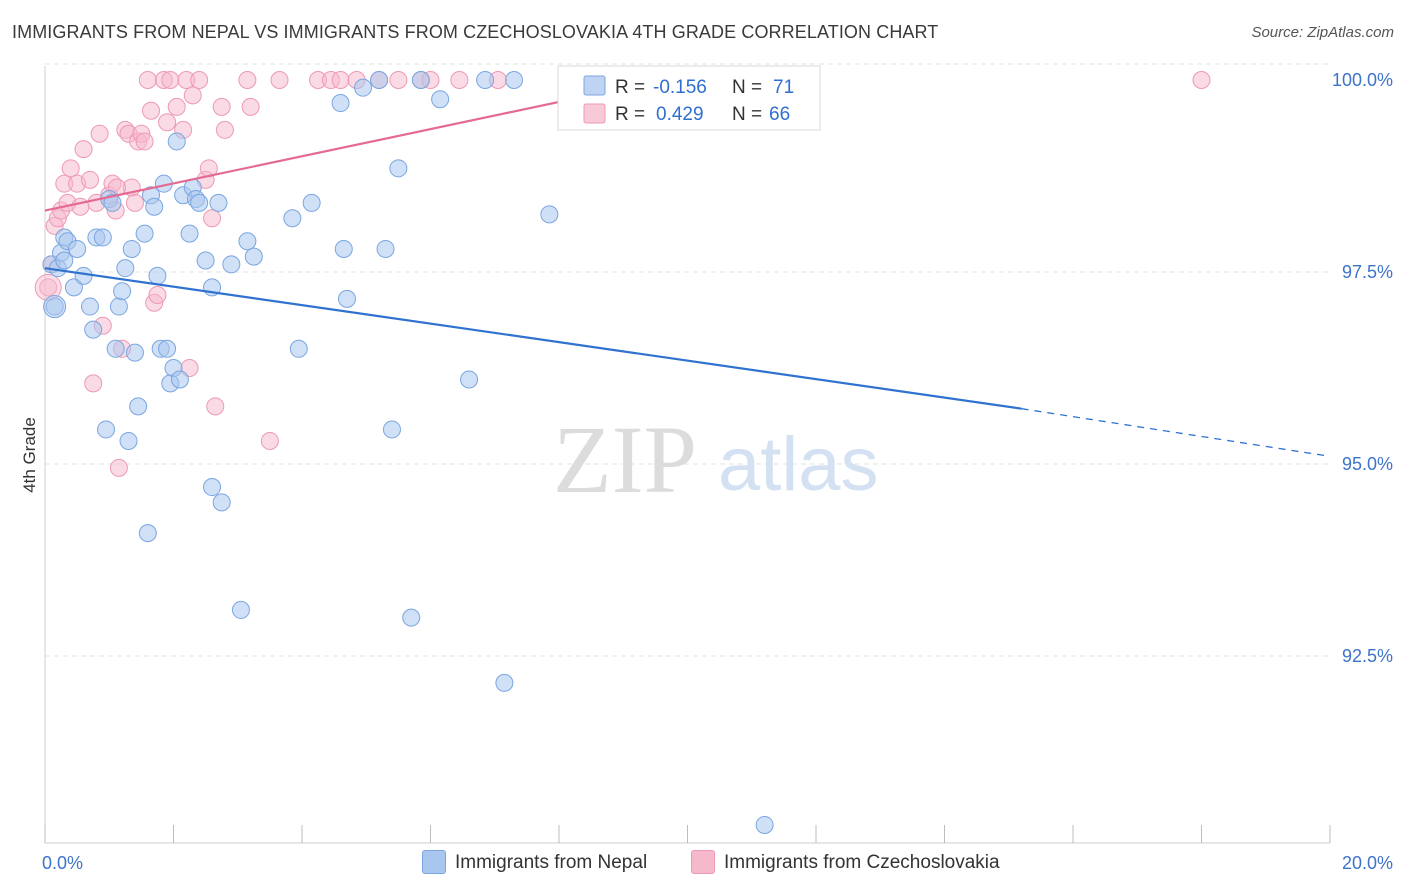 The height and width of the screenshot is (892, 1406). Describe the element at coordinates (716, 459) in the screenshot. I see `watermark: ZIP atlas` at that location.